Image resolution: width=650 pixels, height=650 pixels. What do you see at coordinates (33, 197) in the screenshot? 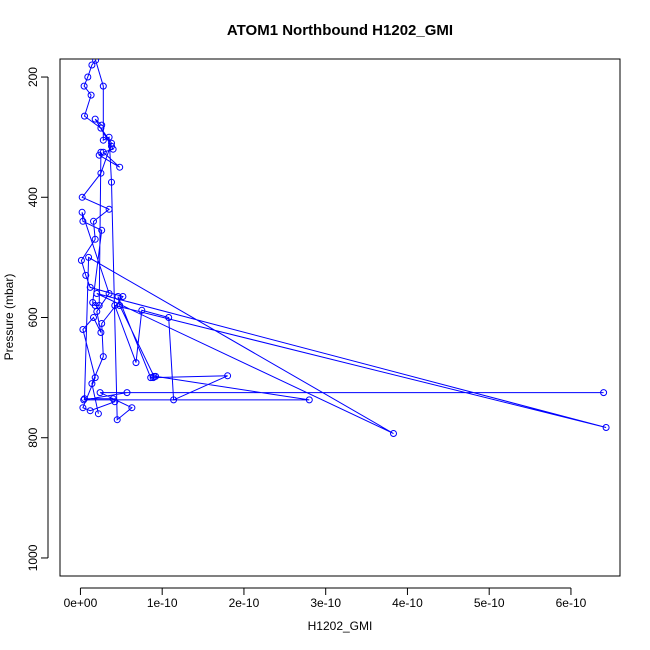
I see `y-tick-label: 400` at bounding box center [33, 197].